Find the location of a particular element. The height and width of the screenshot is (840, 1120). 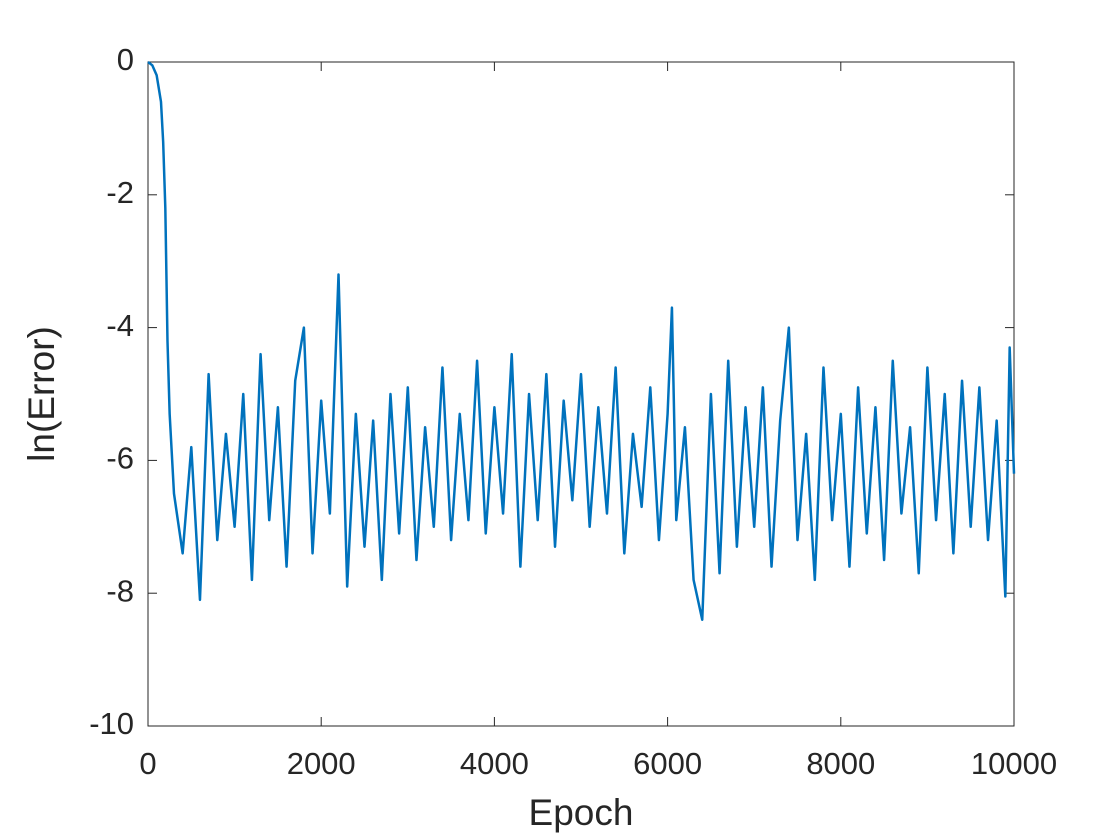

y-tick-label: -10 is located at coordinates (111, 723).